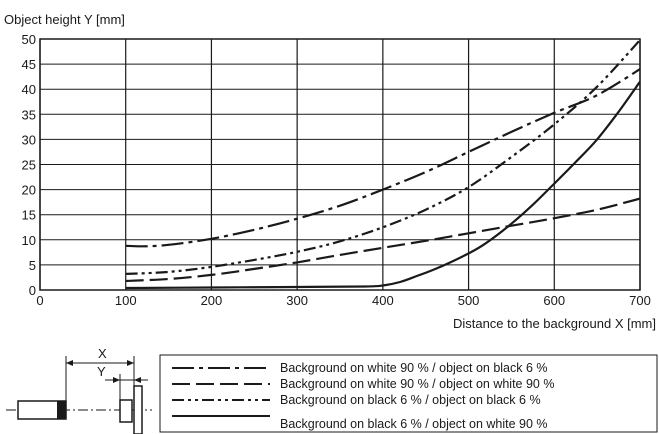 This screenshot has height=434, width=659. What do you see at coordinates (29, 39) in the screenshot?
I see `y-tick-label: 50` at bounding box center [29, 39].